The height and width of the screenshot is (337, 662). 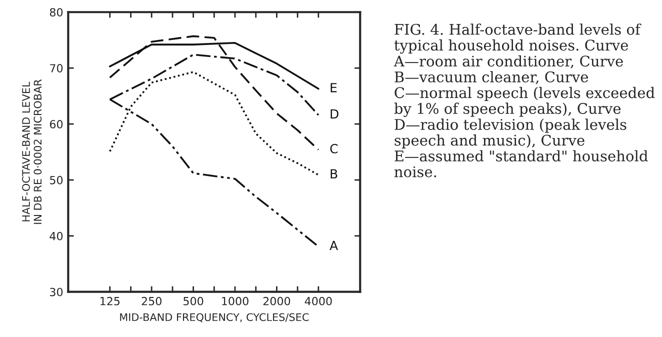 I want to click on y-tick-label: 80, so click(x=56, y=12).